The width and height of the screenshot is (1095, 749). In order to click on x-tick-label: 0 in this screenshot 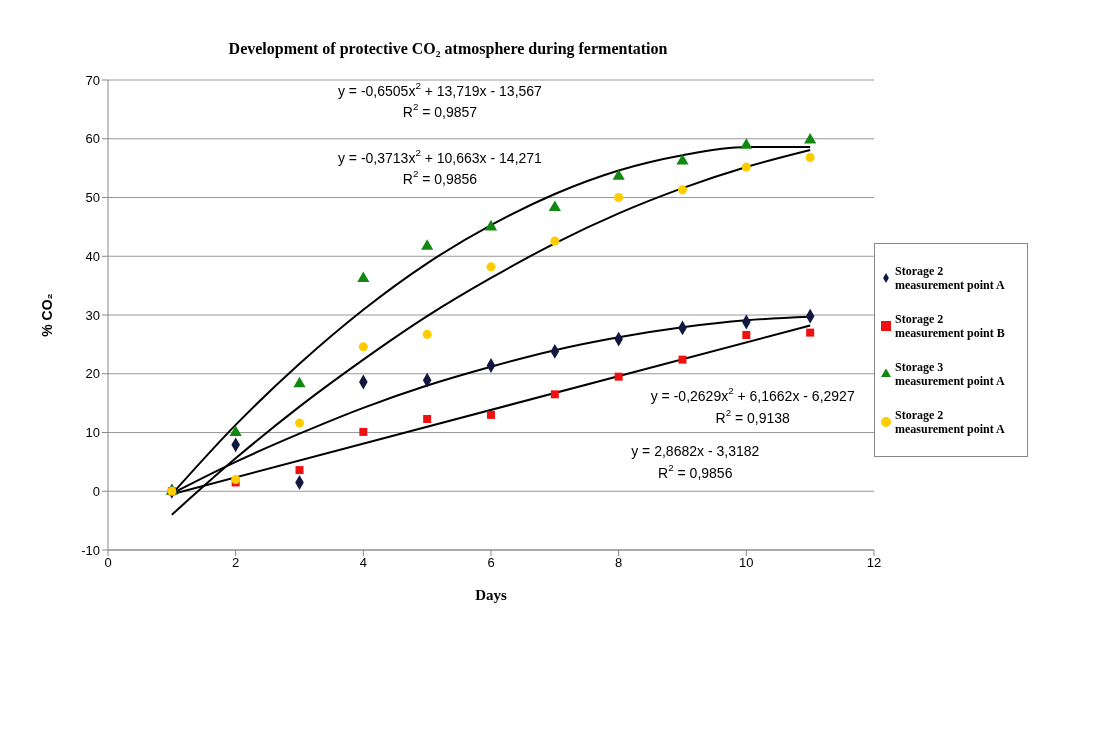, I will do `click(108, 563)`.